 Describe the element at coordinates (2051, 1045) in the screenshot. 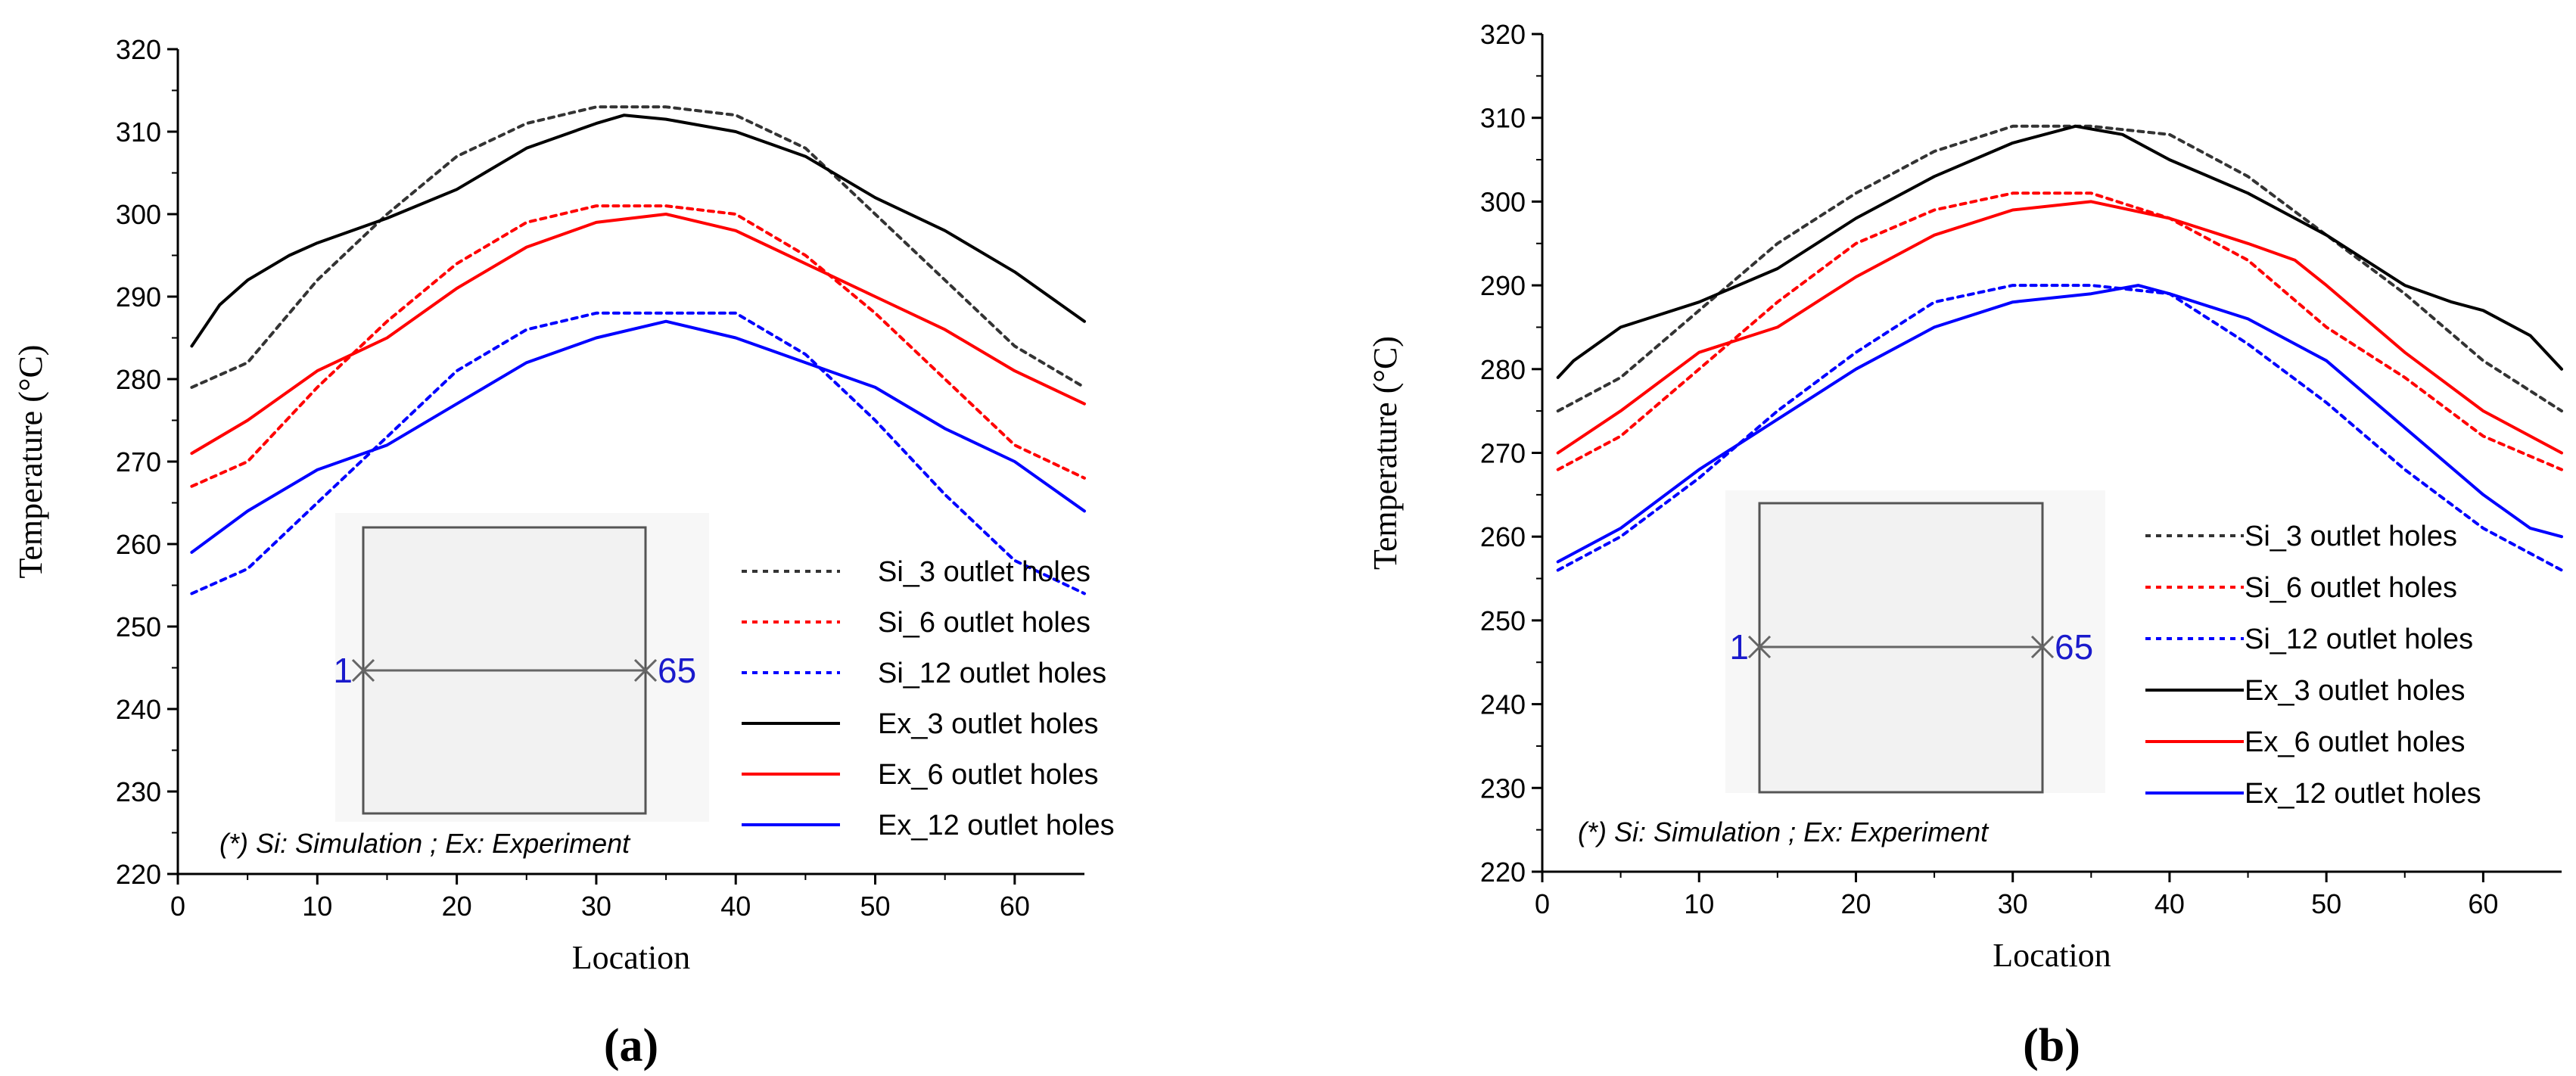

I see `panel-label: (b)` at that location.